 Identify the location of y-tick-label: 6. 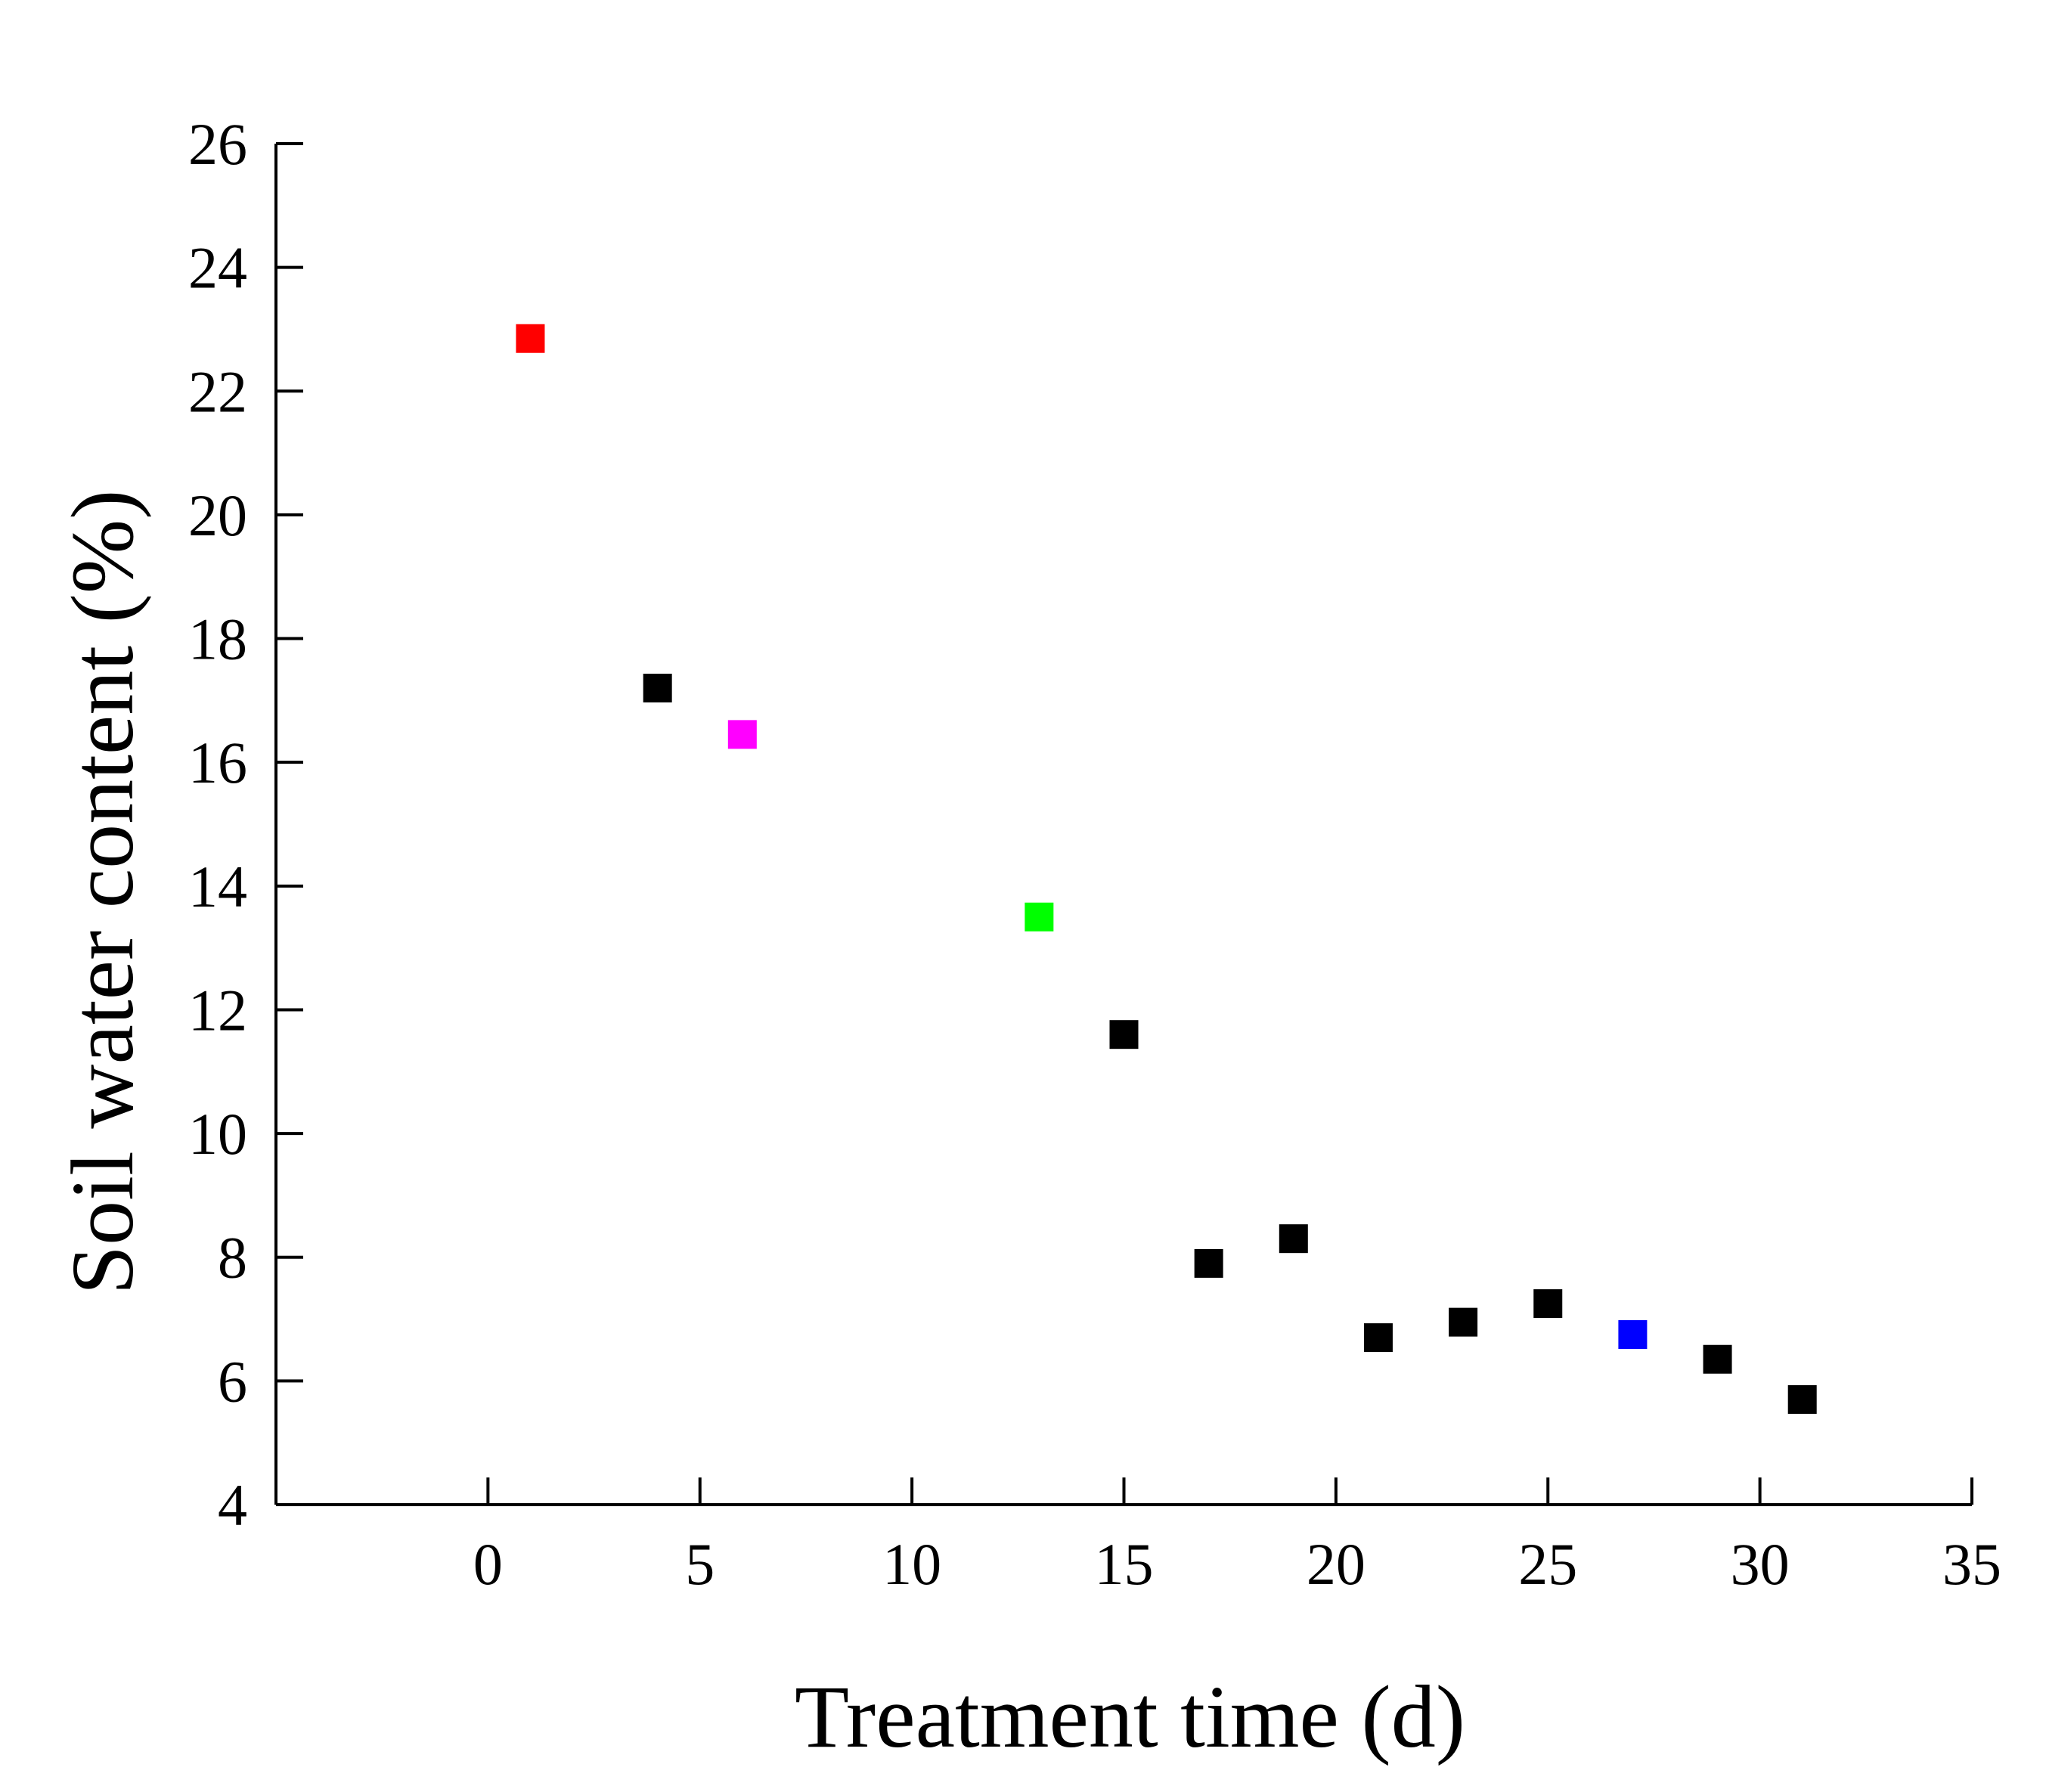
(232, 1381).